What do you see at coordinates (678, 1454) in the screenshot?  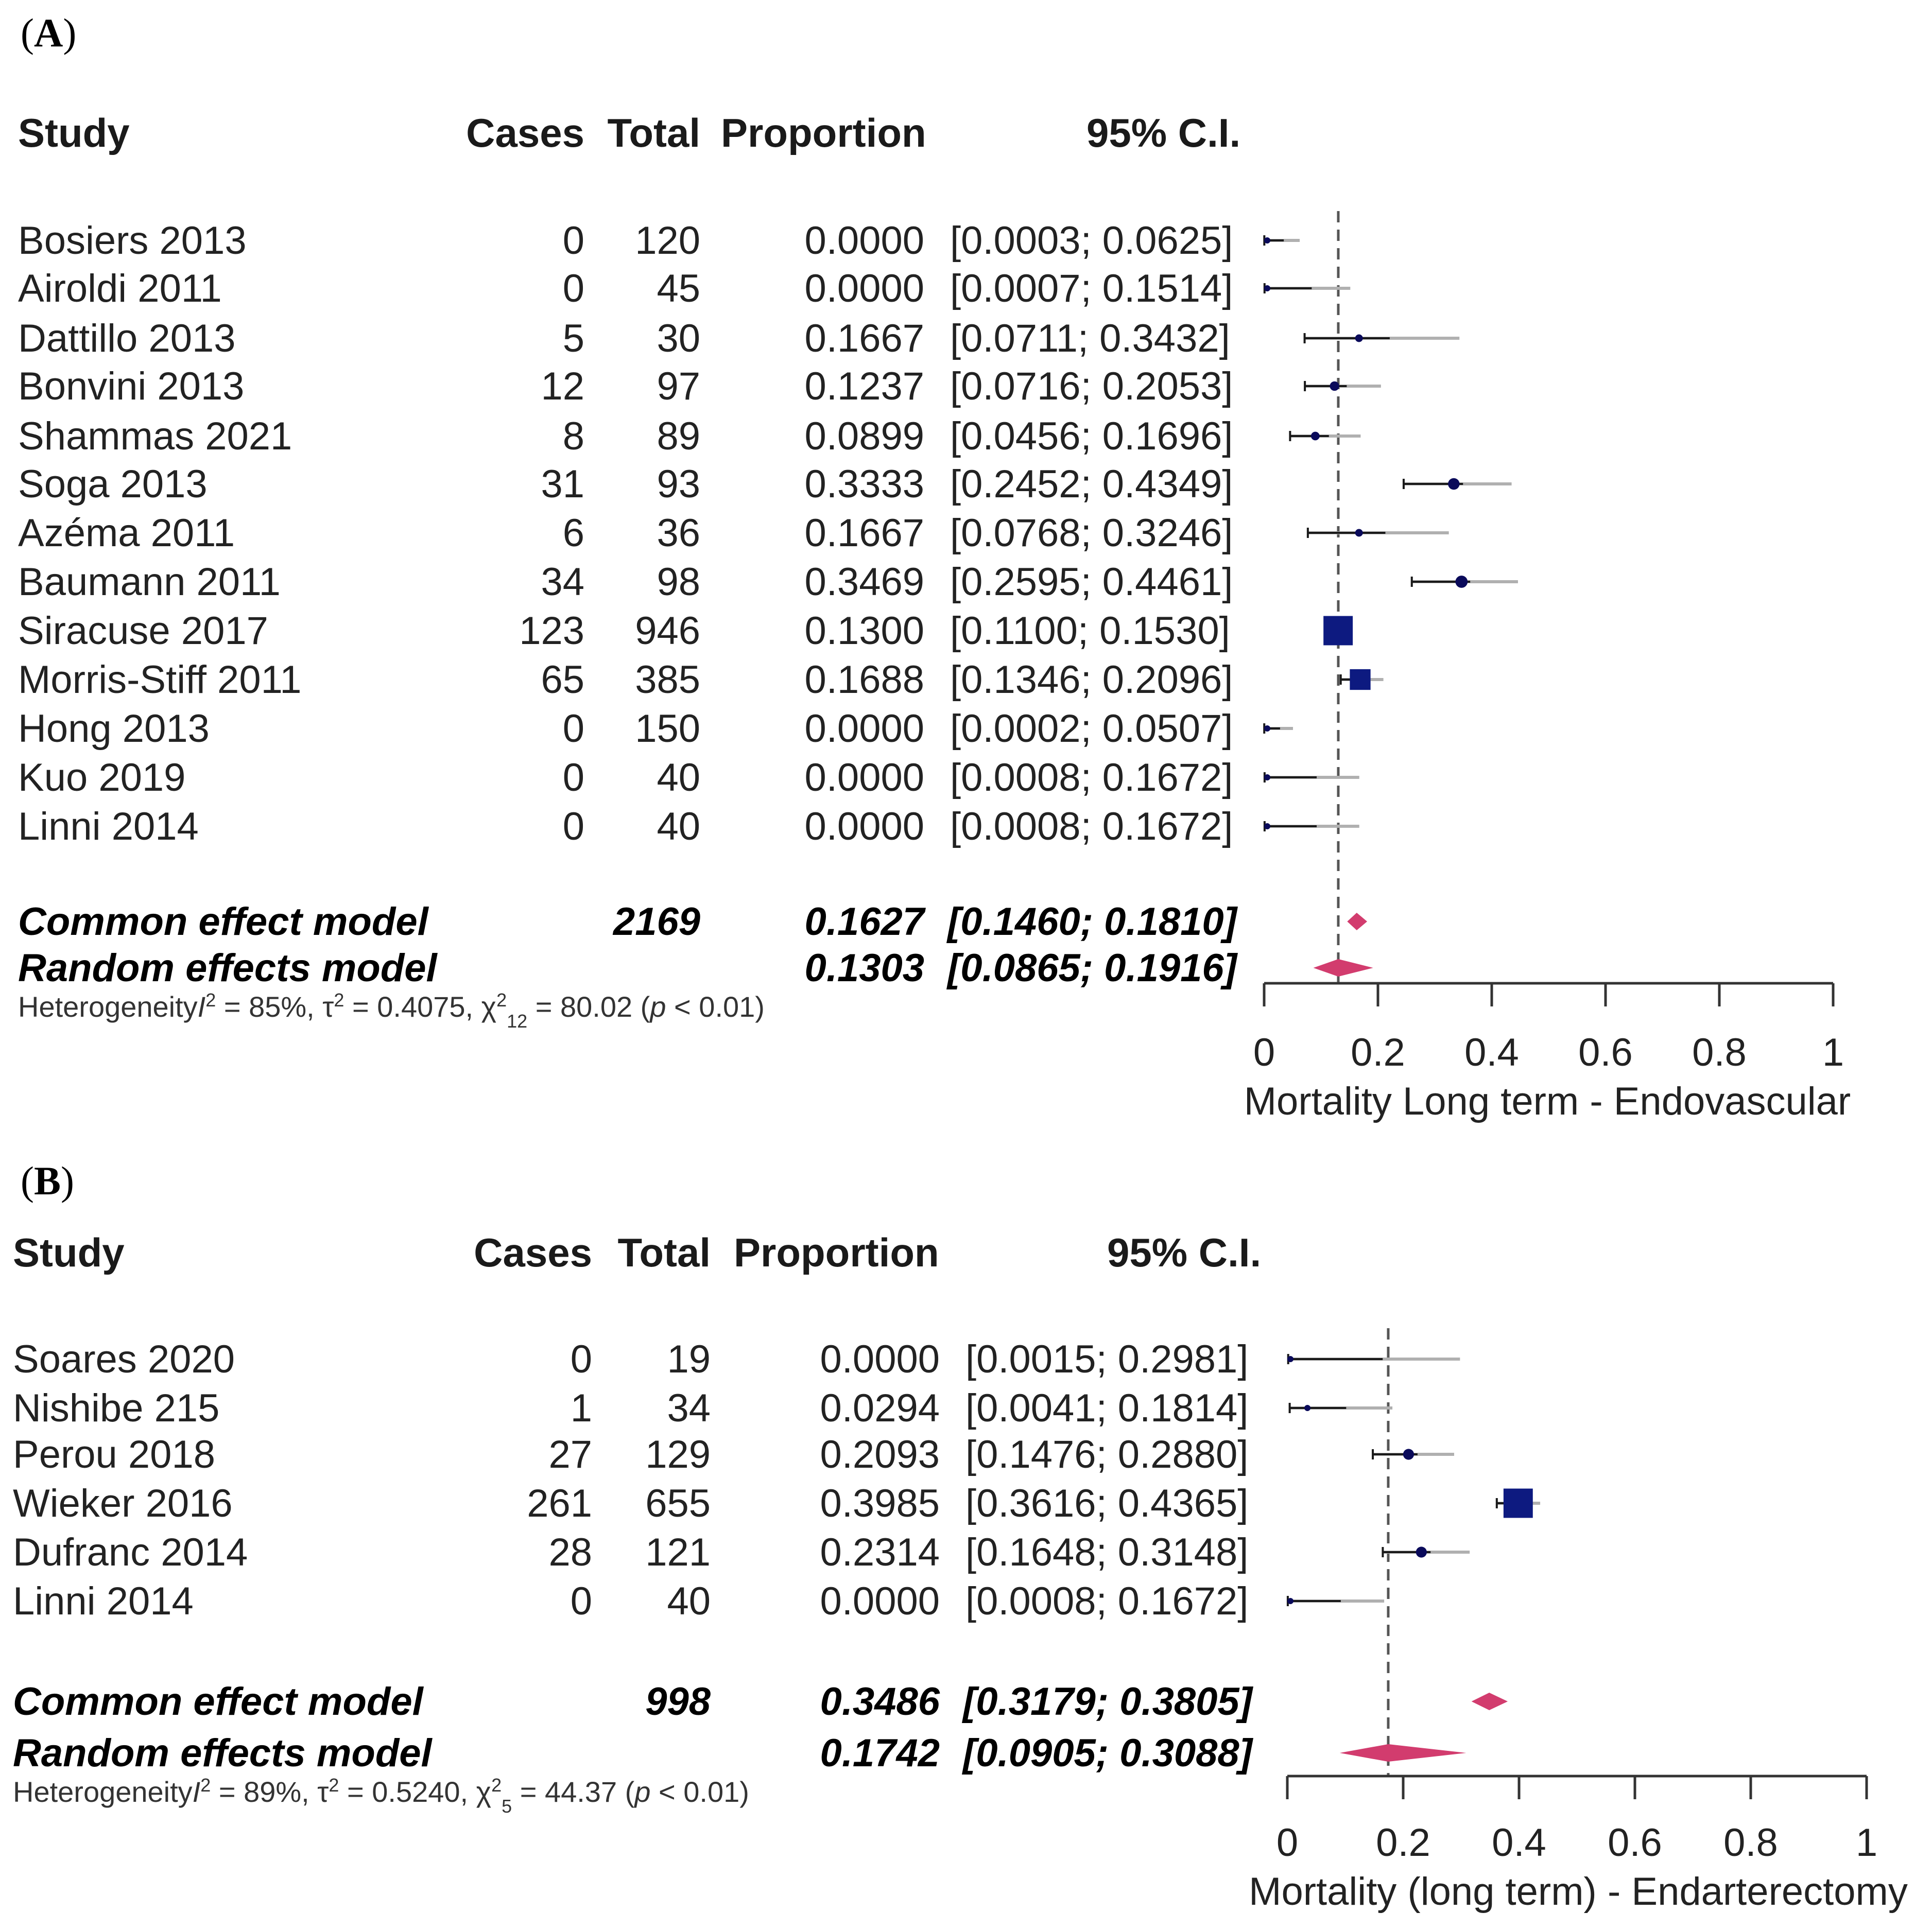 I see `study-total: 129` at bounding box center [678, 1454].